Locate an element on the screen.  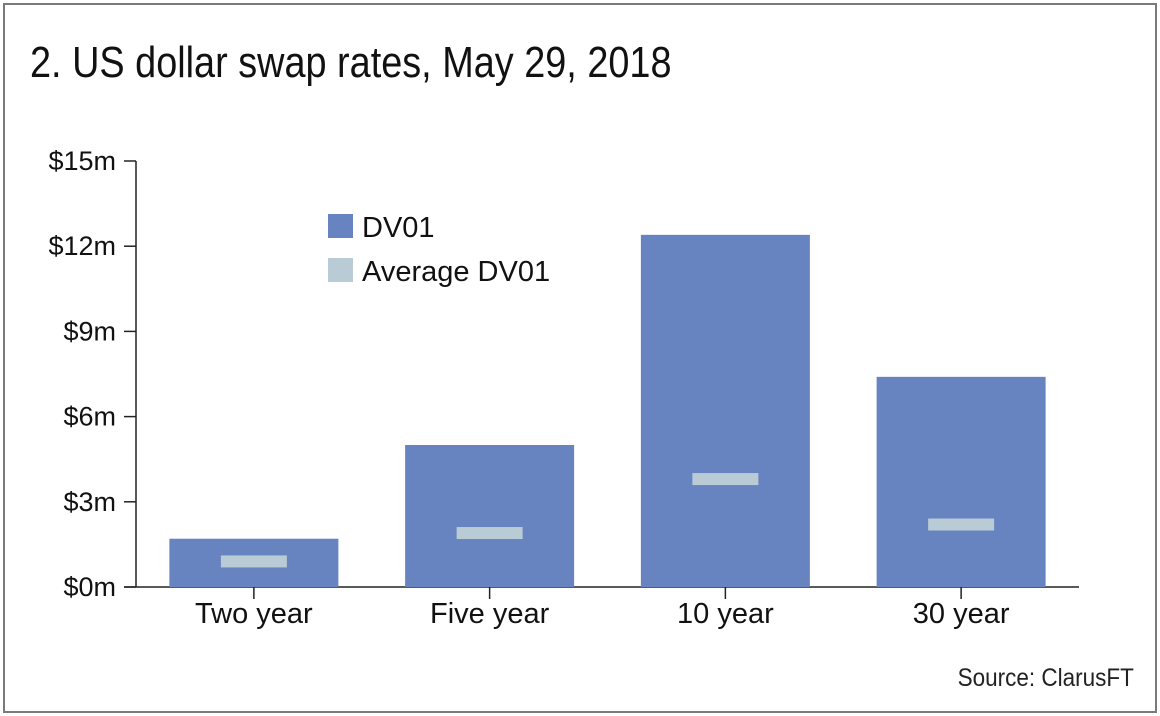
source-note: Source: ClarusFT is located at coordinates (1045, 678).